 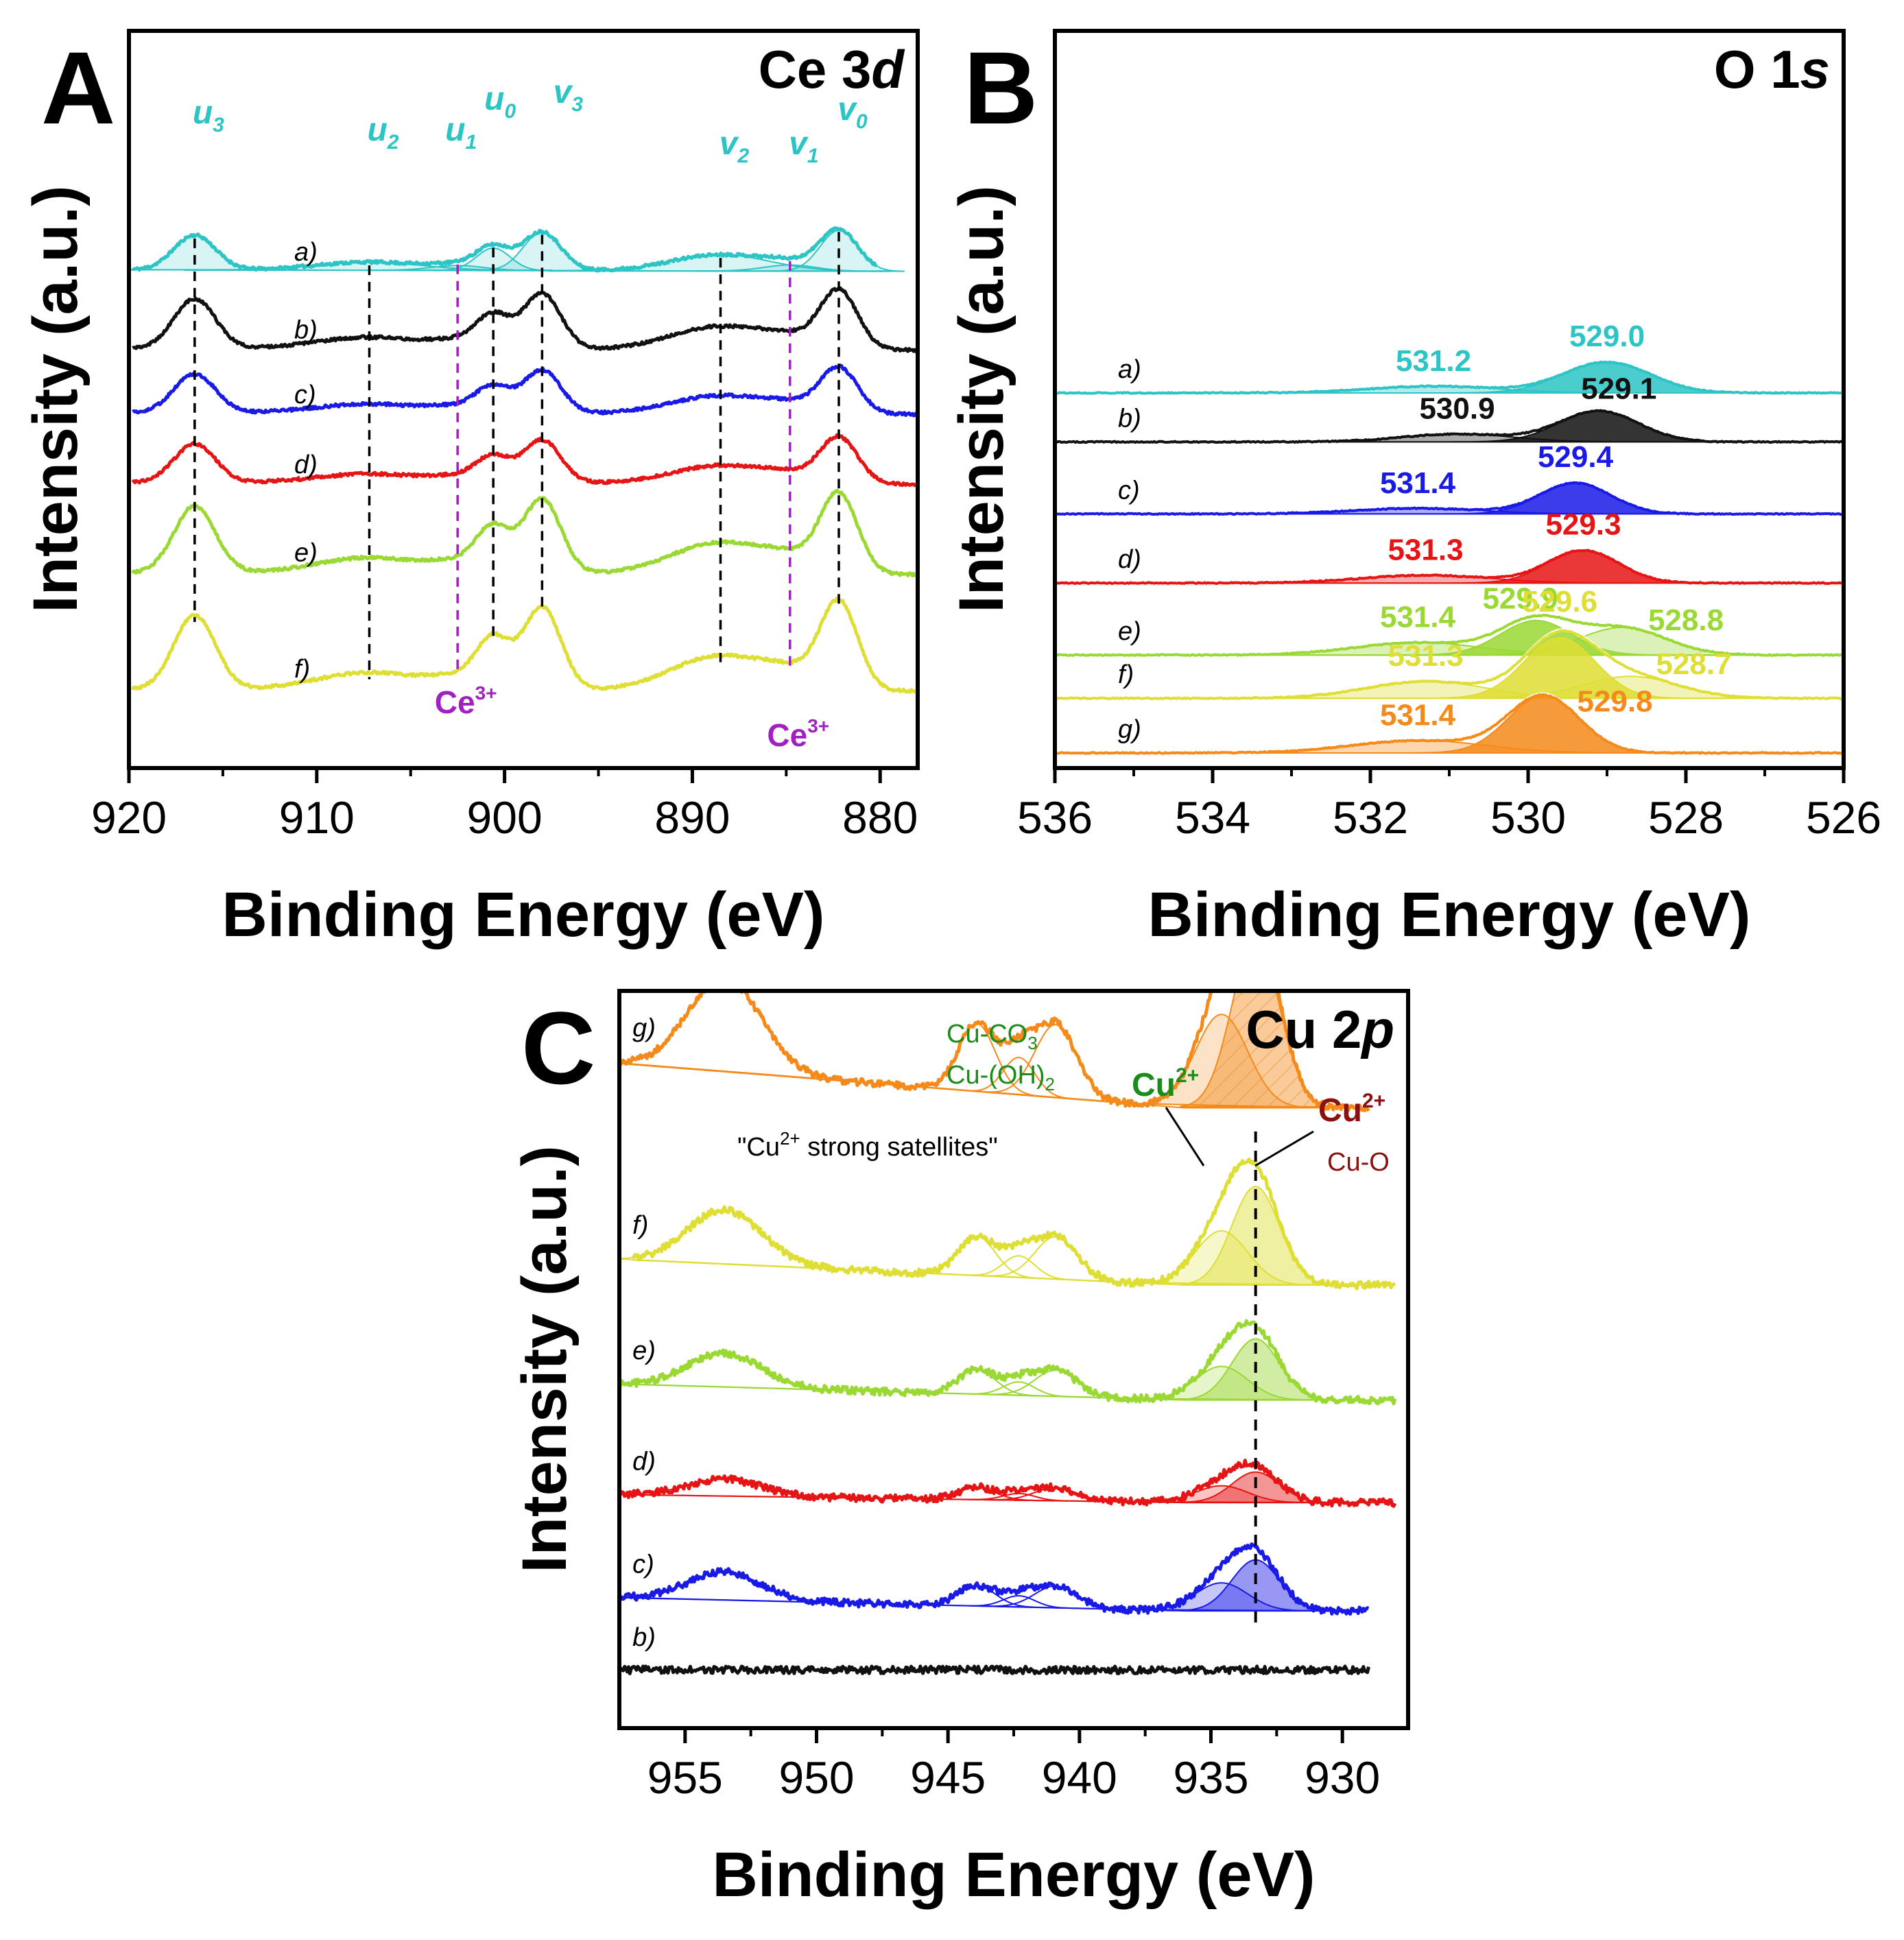 What do you see at coordinates (644, 1462) in the screenshot?
I see `panel-c-trace-label-d: d)` at bounding box center [644, 1462].